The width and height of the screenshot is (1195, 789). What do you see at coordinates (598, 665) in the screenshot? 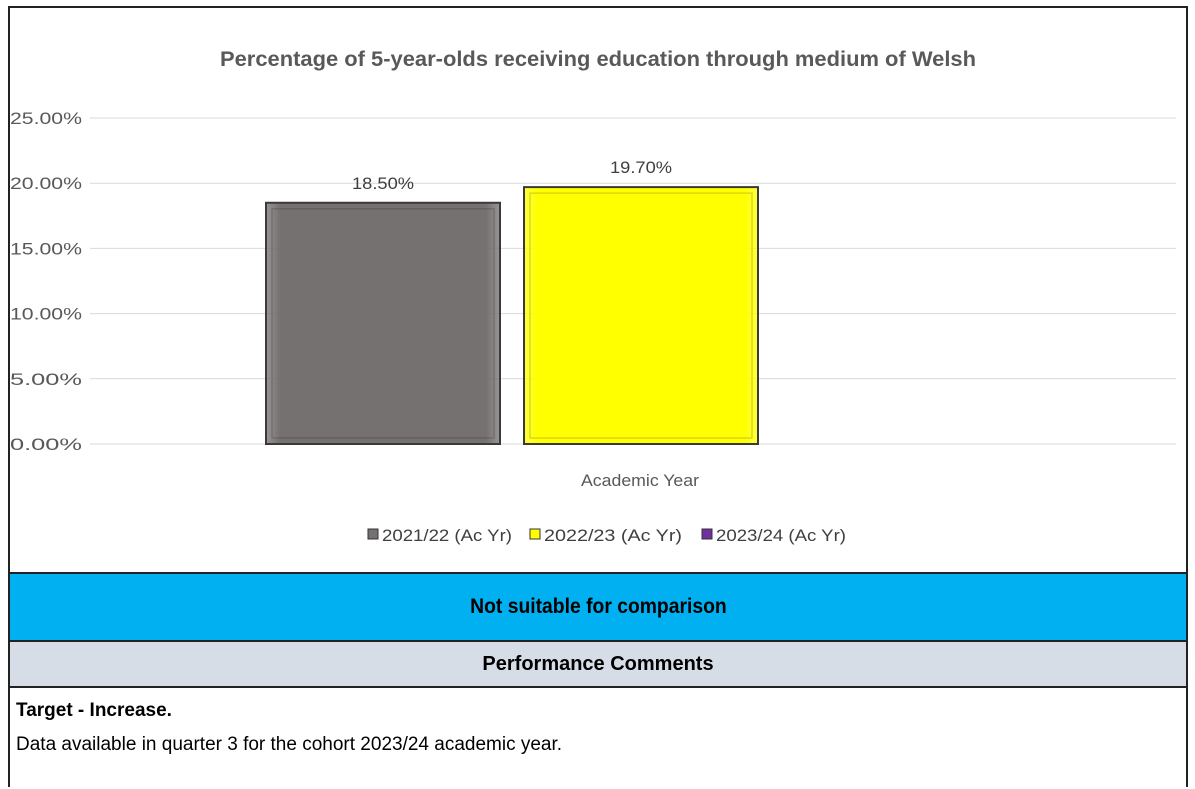
I see `performance-comments-header: Performance Comments` at bounding box center [598, 665].